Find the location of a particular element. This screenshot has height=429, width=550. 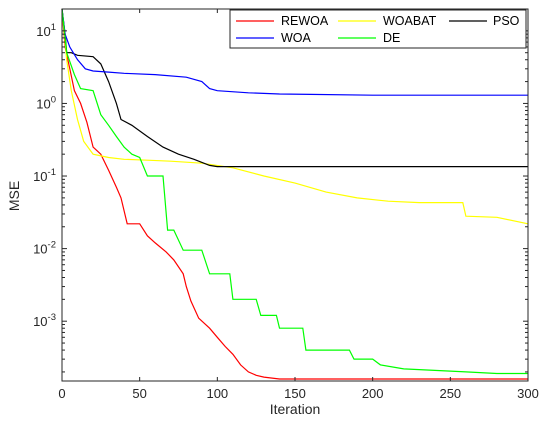

legend: REWOA WOABAT PSO WOA DE is located at coordinates (378, 29).